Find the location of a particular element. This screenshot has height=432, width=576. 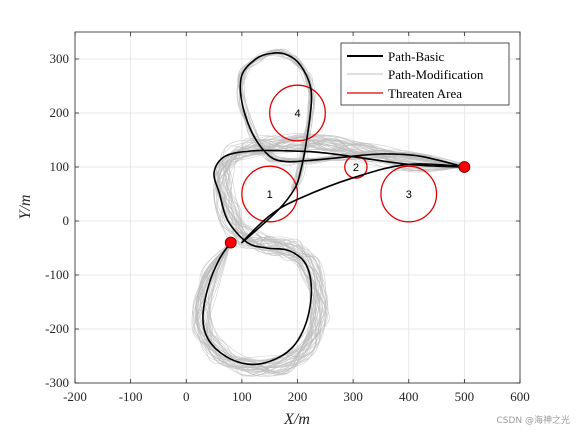

y-tick-label: 0 is located at coordinates (66, 220).